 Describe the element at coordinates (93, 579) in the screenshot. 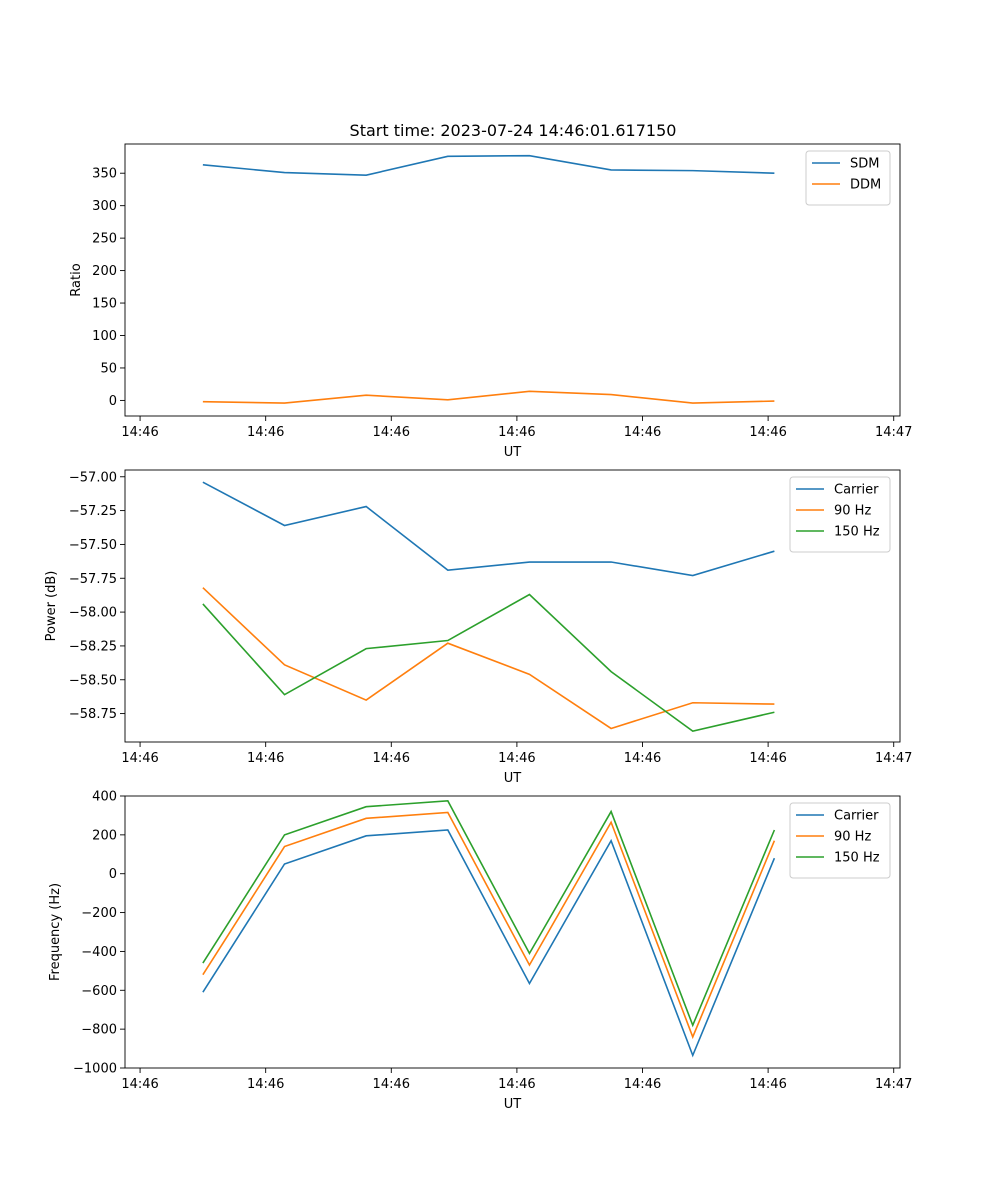

I see `power-y-tick-label: −57.75` at that location.